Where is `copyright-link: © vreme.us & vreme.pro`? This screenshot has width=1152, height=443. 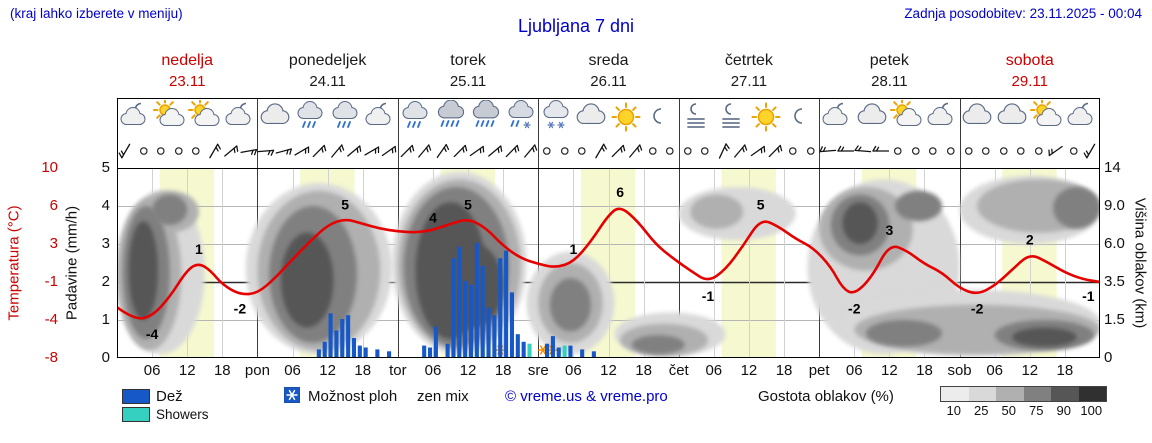 copyright-link: © vreme.us & vreme.pro is located at coordinates (586, 396).